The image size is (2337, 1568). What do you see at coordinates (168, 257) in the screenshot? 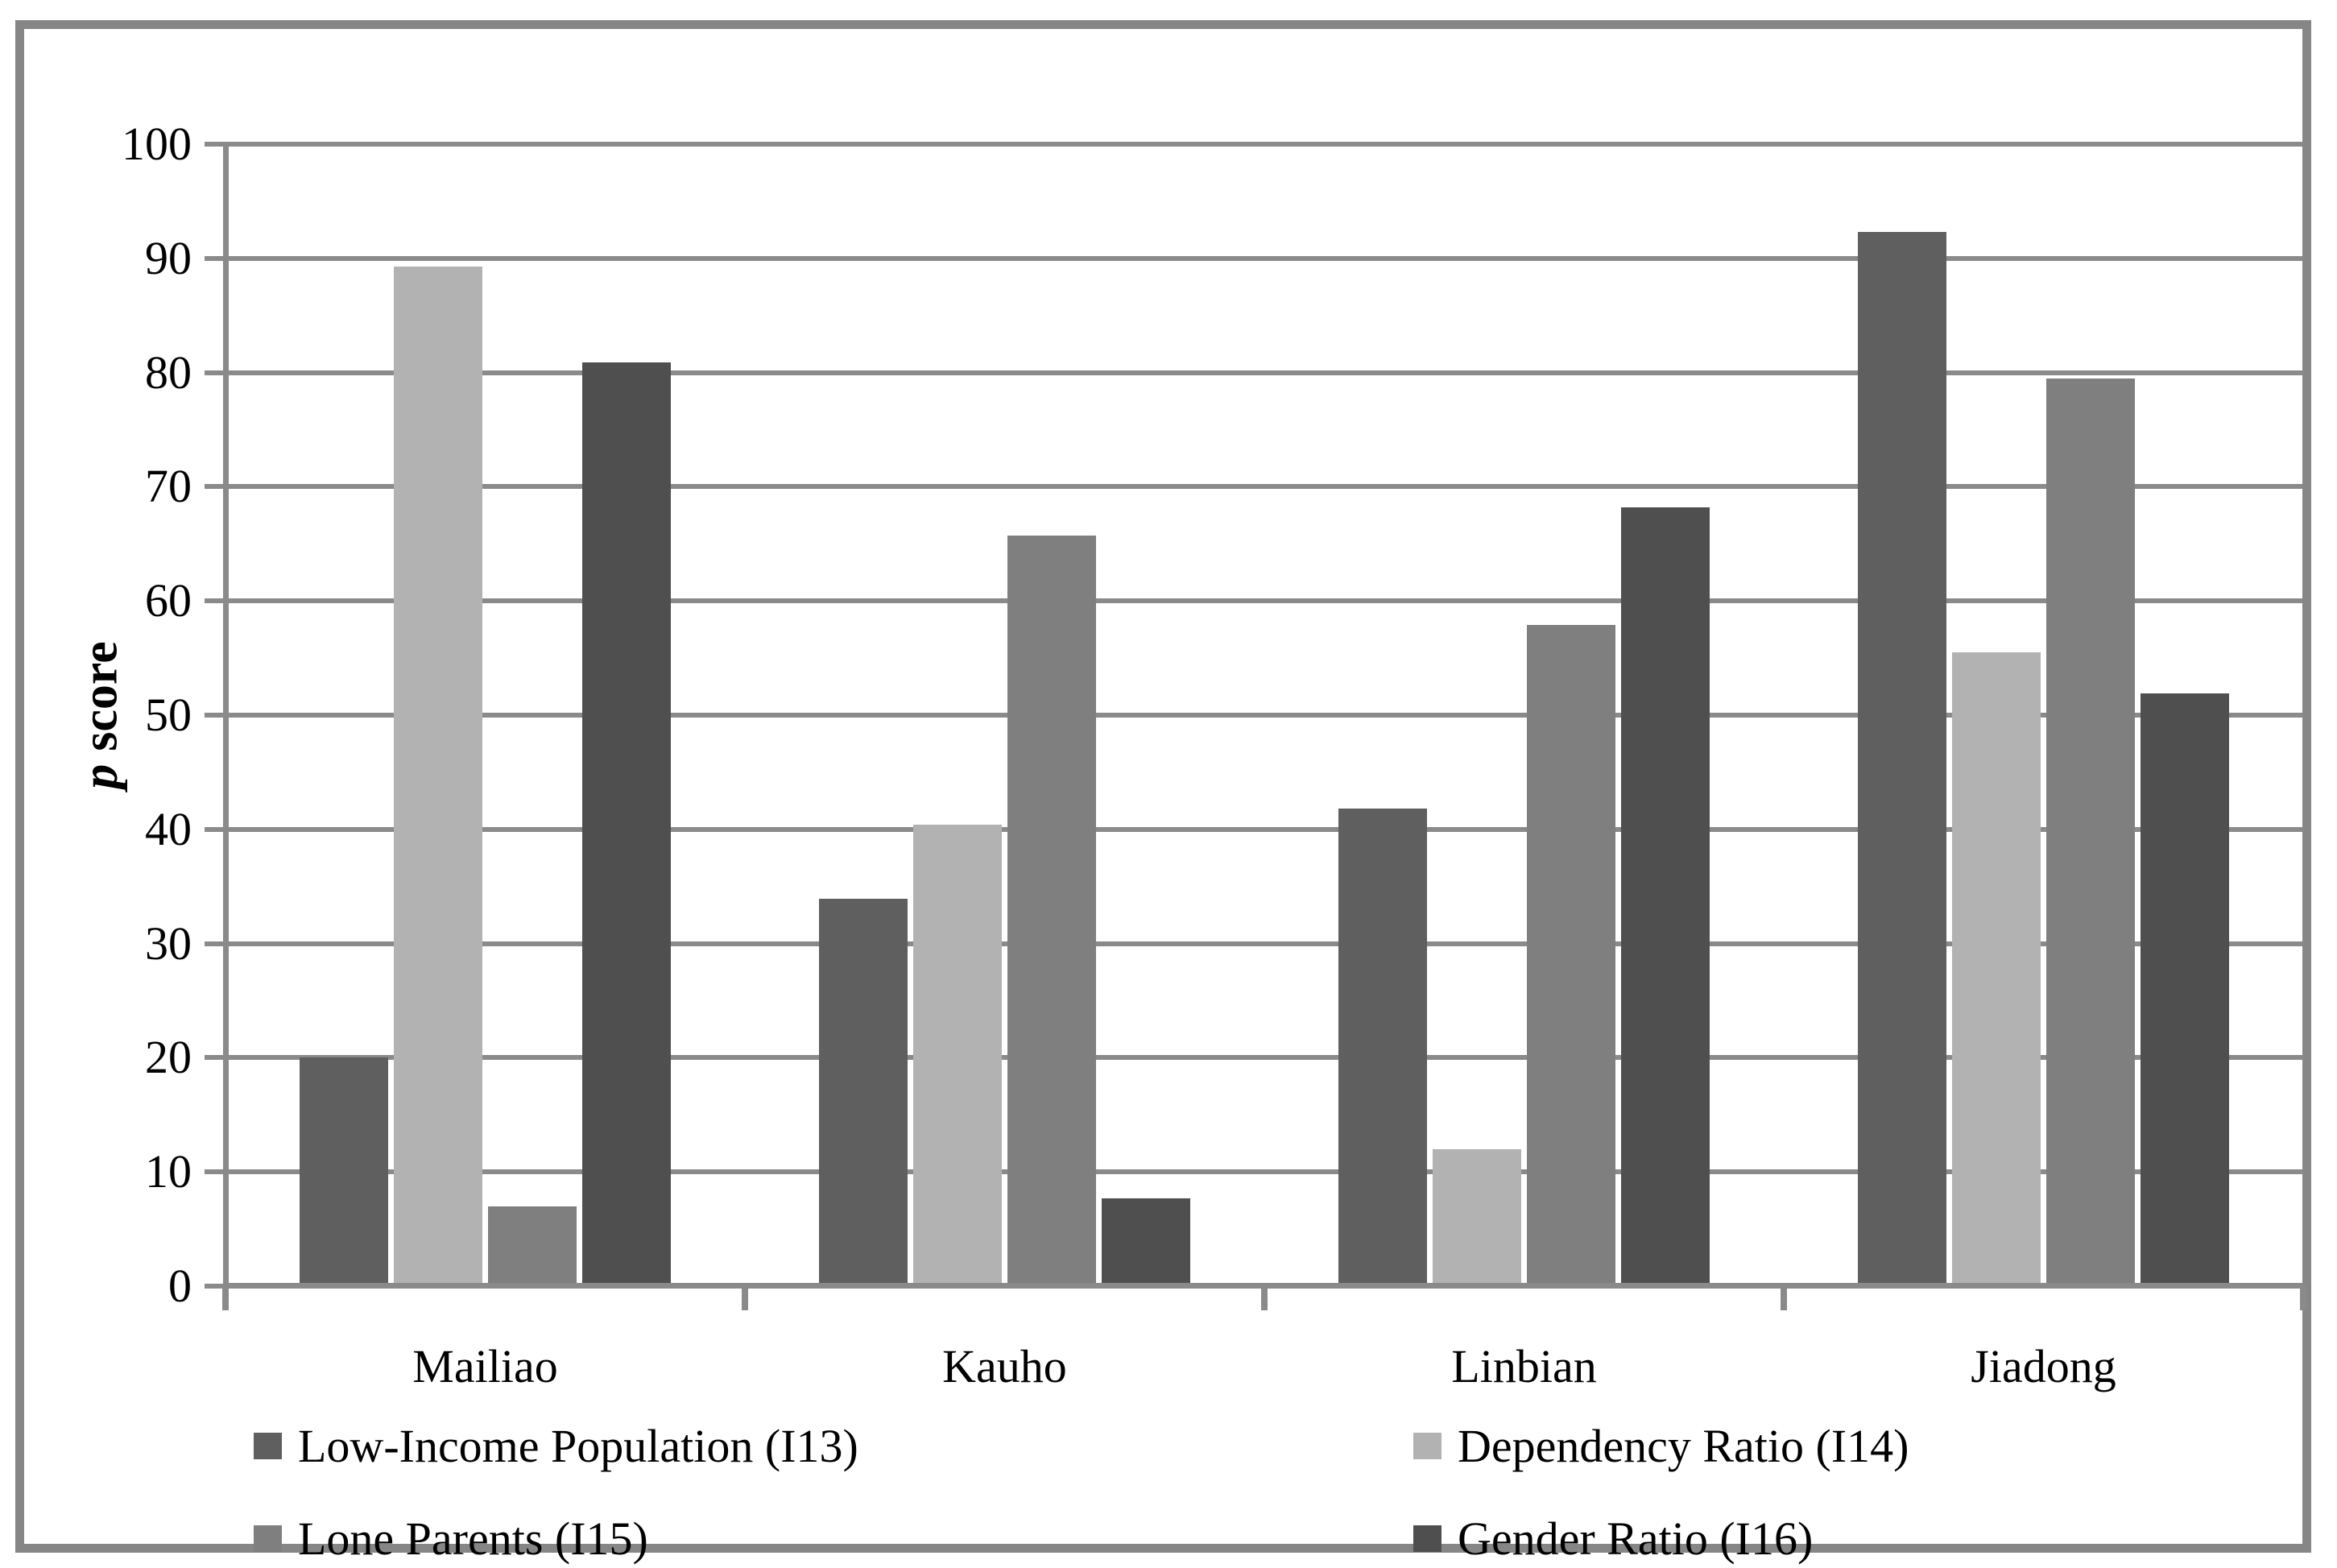
I see `y-tick-label-90: 90` at bounding box center [168, 257].